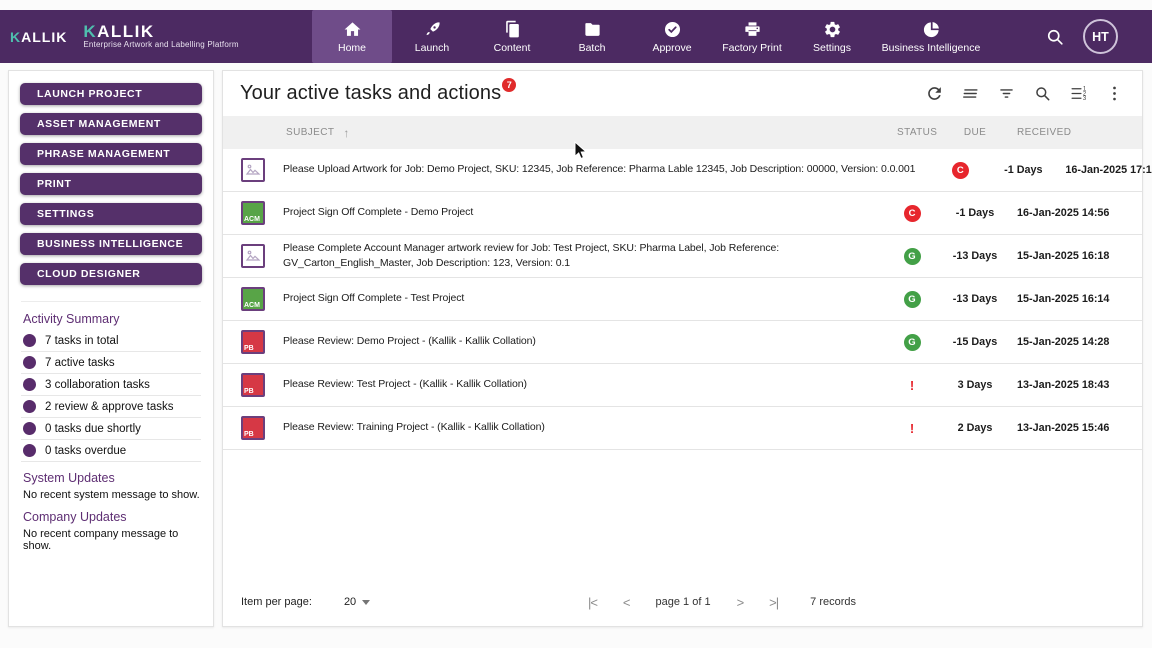  I want to click on task-received: 15-Jan-2025 16:14, so click(1063, 299).